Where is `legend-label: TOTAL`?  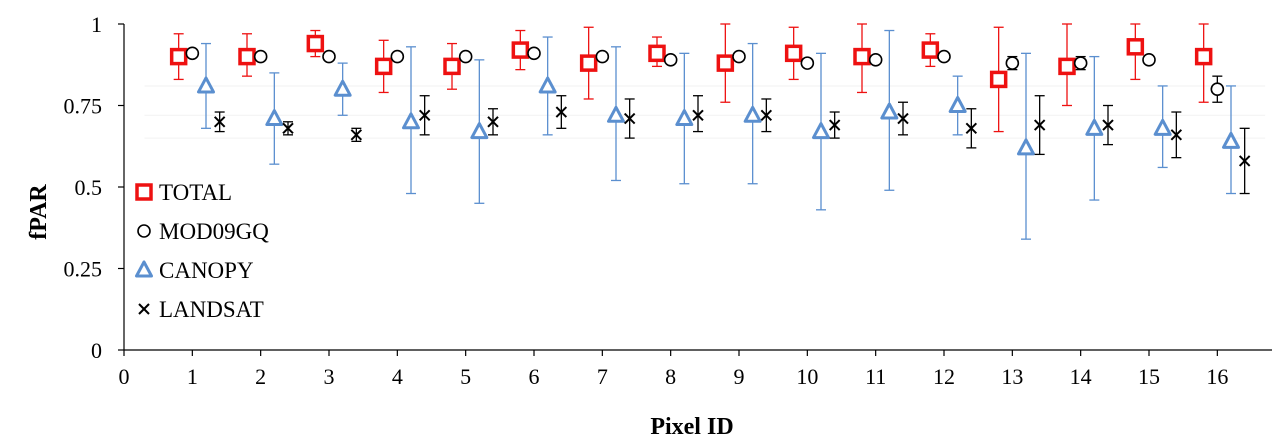 legend-label: TOTAL is located at coordinates (195, 192).